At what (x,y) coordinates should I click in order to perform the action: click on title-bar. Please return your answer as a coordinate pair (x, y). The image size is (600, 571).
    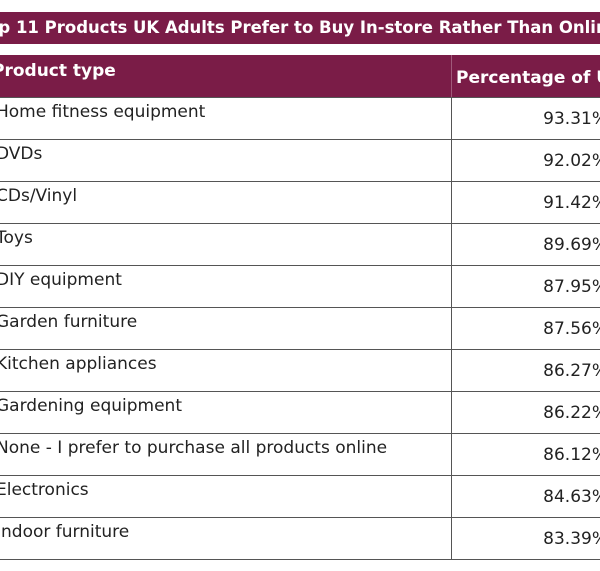
    Looking at the image, I should click on (300, 28).